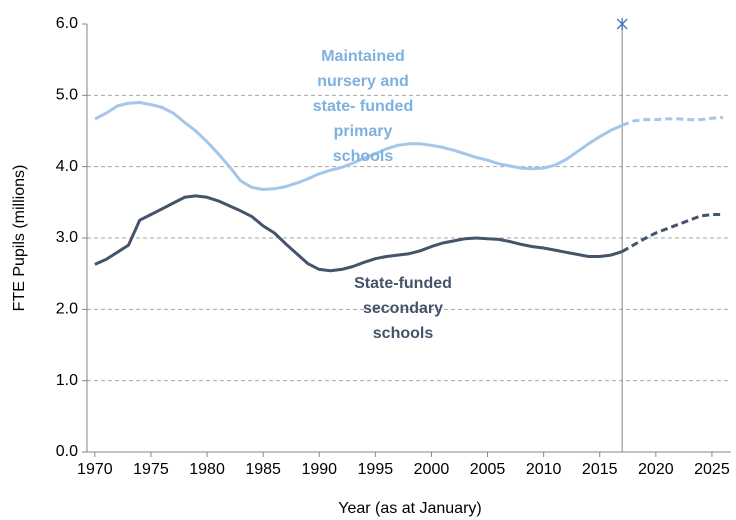  Describe the element at coordinates (67, 23) in the screenshot. I see `y-tick-label: 6.0` at that location.